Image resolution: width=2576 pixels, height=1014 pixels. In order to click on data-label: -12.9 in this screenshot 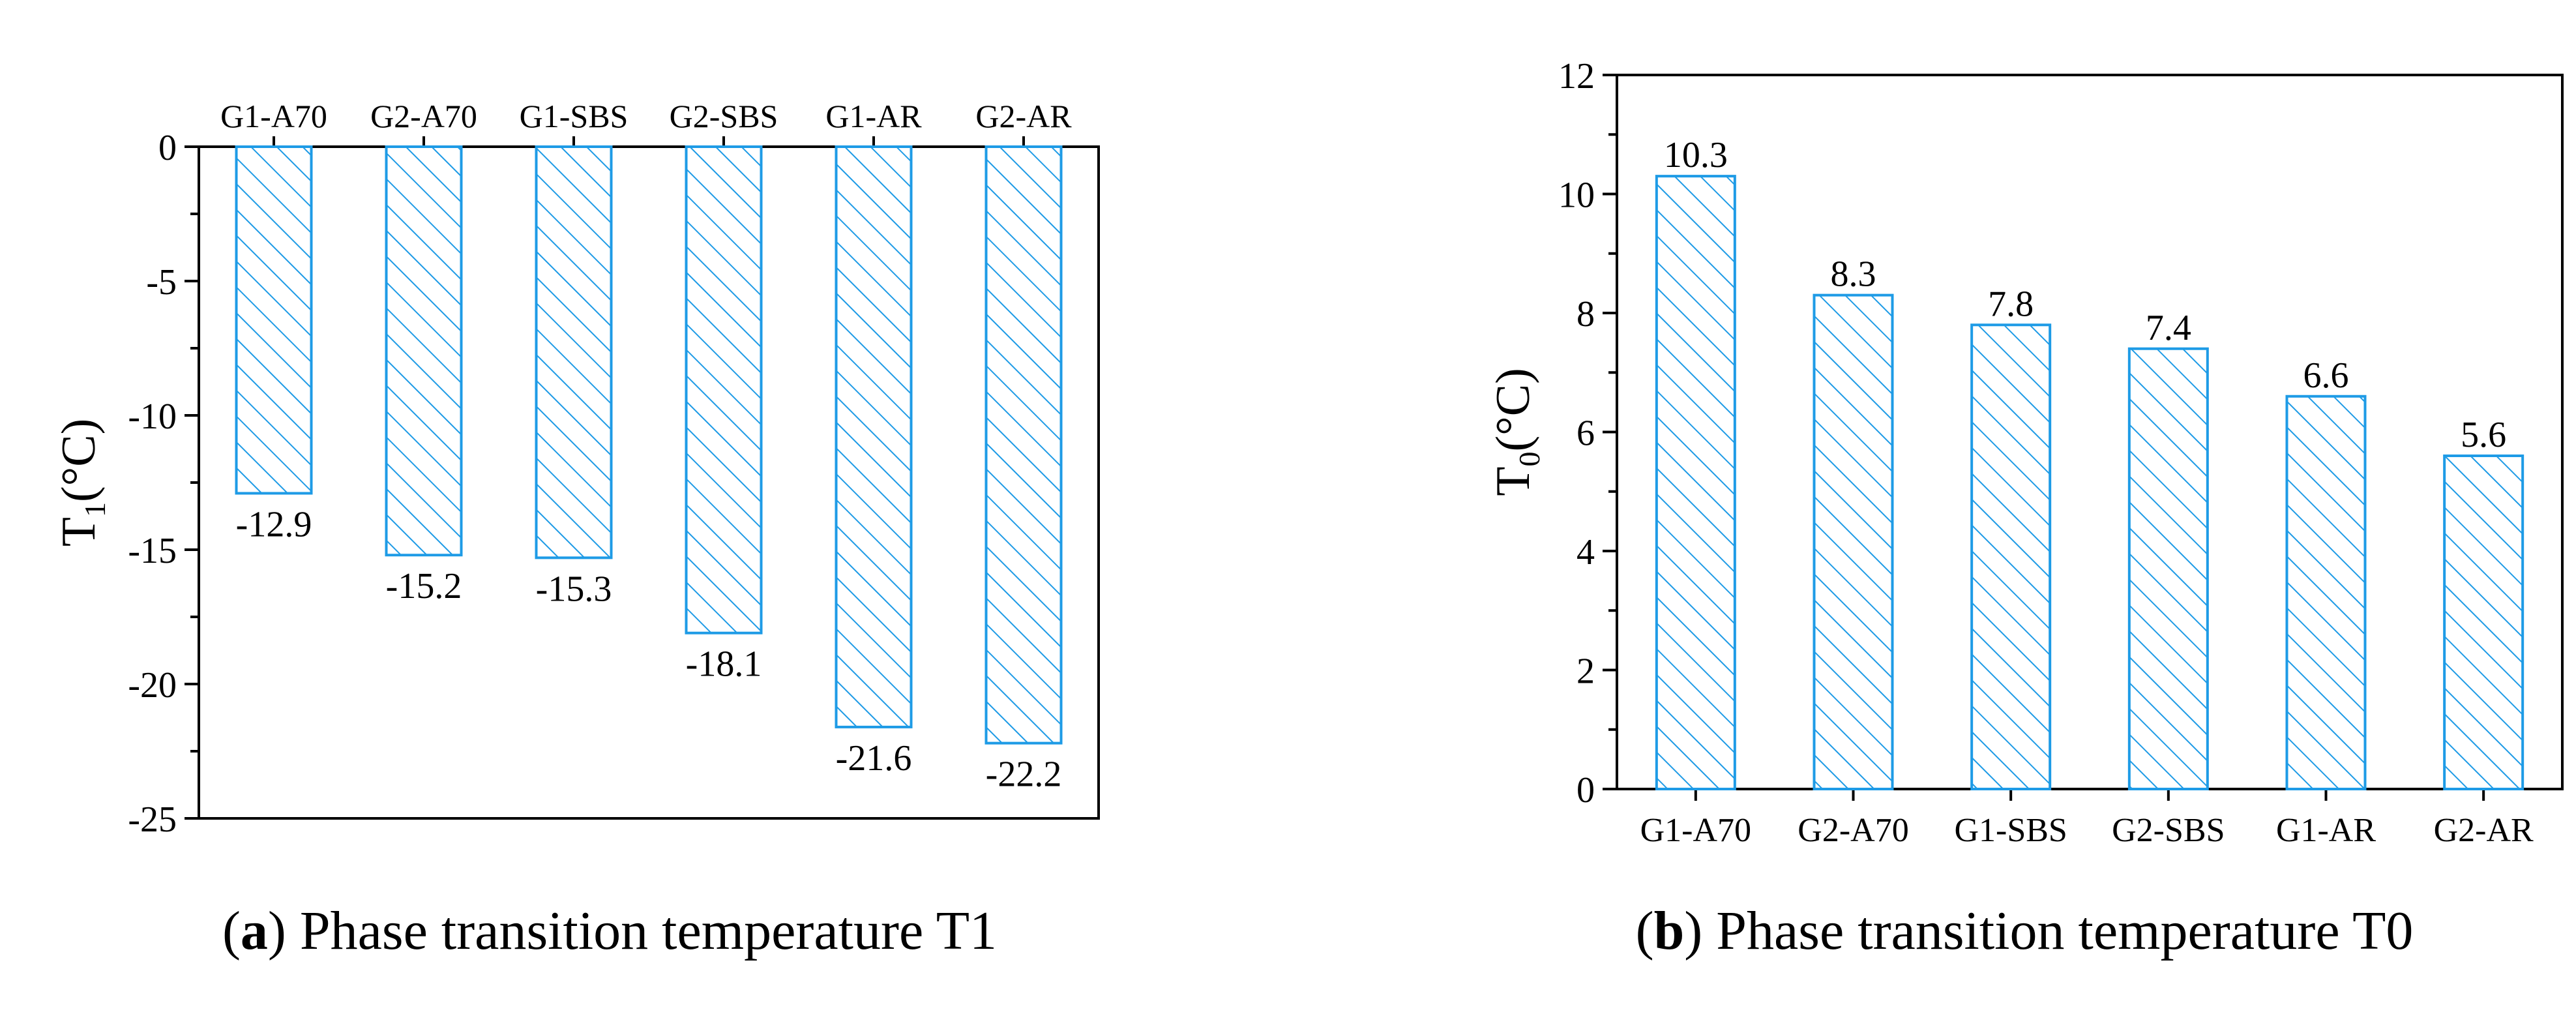, I will do `click(274, 524)`.